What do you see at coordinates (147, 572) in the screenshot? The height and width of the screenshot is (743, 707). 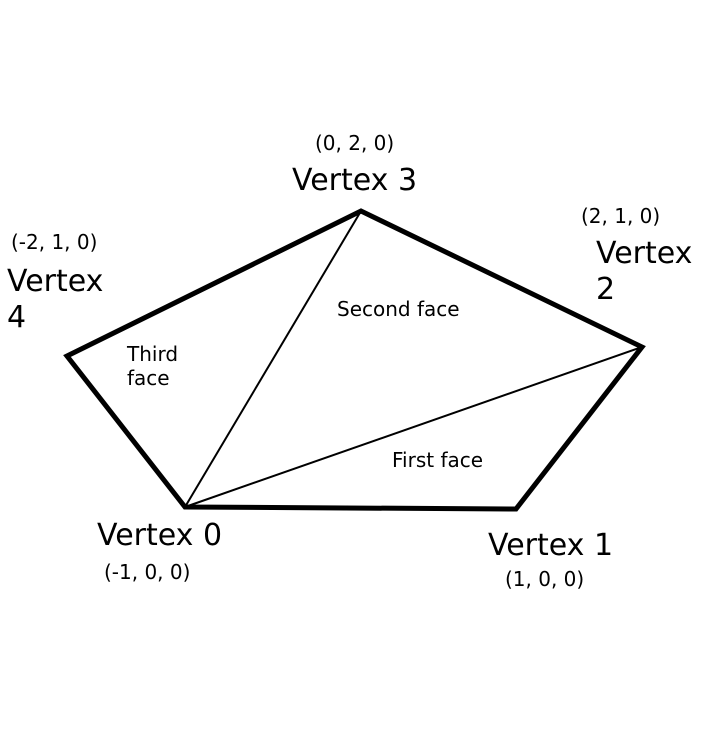 I see `vertex-0-coords: (-1, 0, 0)` at bounding box center [147, 572].